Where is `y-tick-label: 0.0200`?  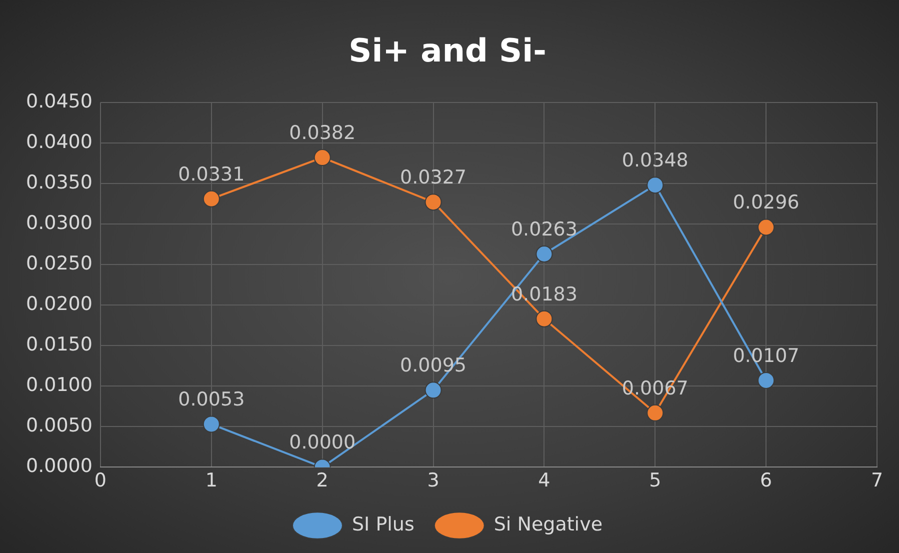
y-tick-label: 0.0200 is located at coordinates (59, 304).